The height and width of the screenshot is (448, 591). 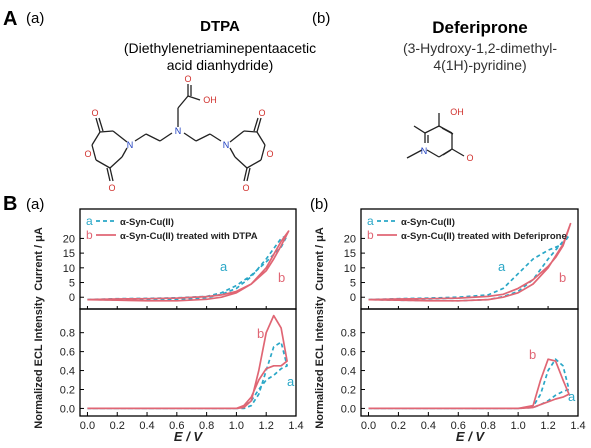 What do you see at coordinates (87, 154) in the screenshot?
I see `dtpa-o2: O` at bounding box center [87, 154].